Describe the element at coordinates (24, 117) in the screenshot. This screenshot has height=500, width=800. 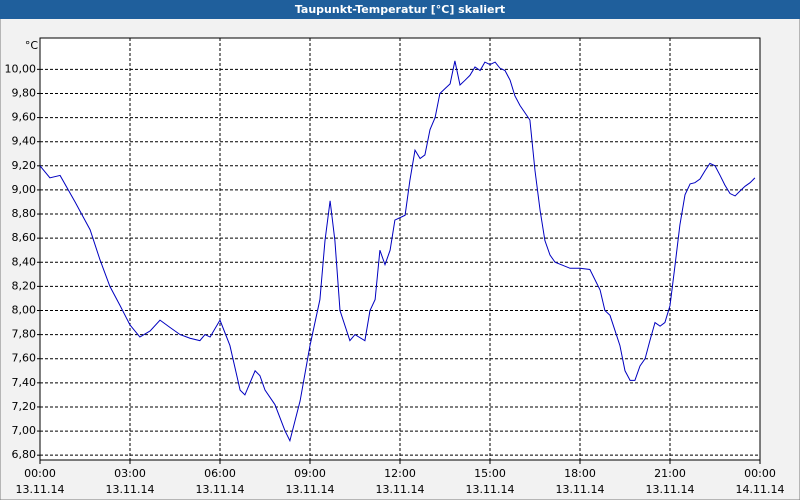
I see `y-tick-label: 9,60` at that location.